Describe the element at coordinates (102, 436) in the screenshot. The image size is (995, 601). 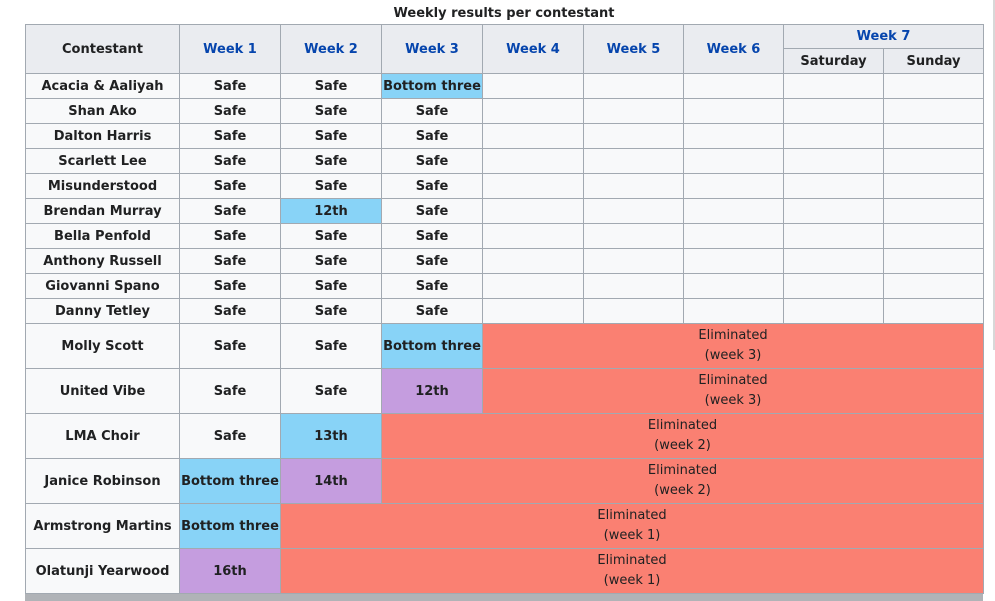
I see `contestant-name: LMA Choir` at that location.